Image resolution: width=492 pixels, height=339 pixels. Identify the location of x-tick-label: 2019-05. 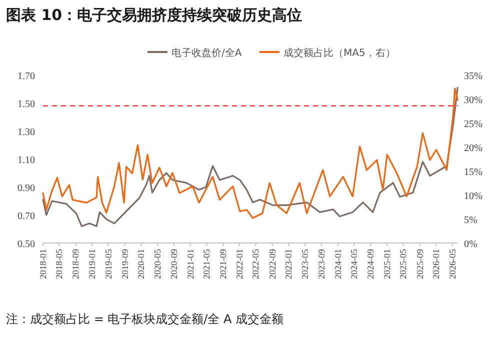
(108, 263).